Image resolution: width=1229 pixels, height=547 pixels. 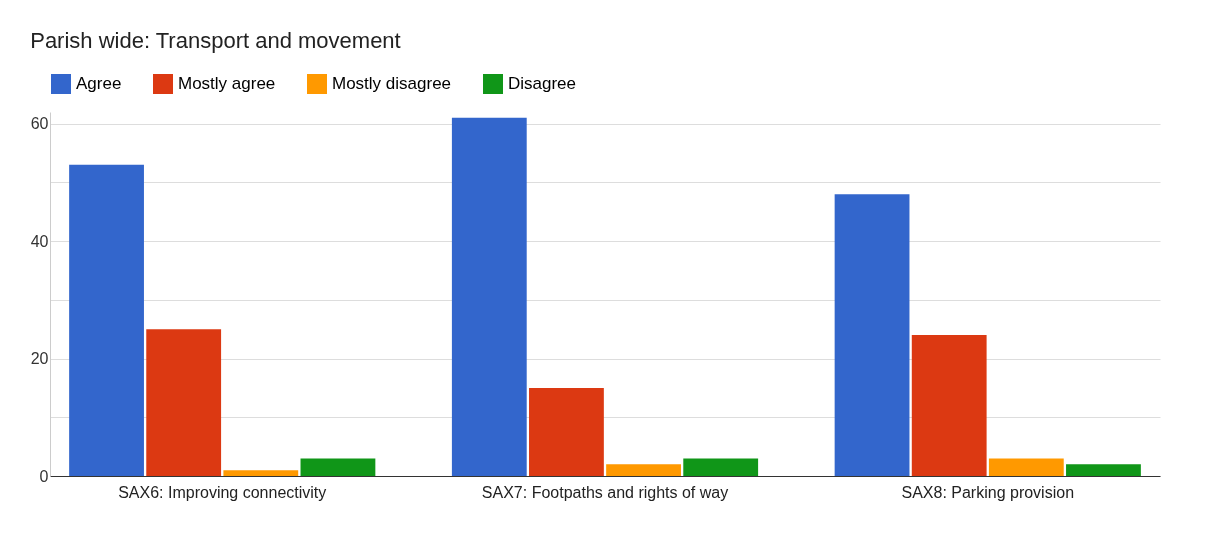 What do you see at coordinates (39, 359) in the screenshot?
I see `y-tick-label: 20` at bounding box center [39, 359].